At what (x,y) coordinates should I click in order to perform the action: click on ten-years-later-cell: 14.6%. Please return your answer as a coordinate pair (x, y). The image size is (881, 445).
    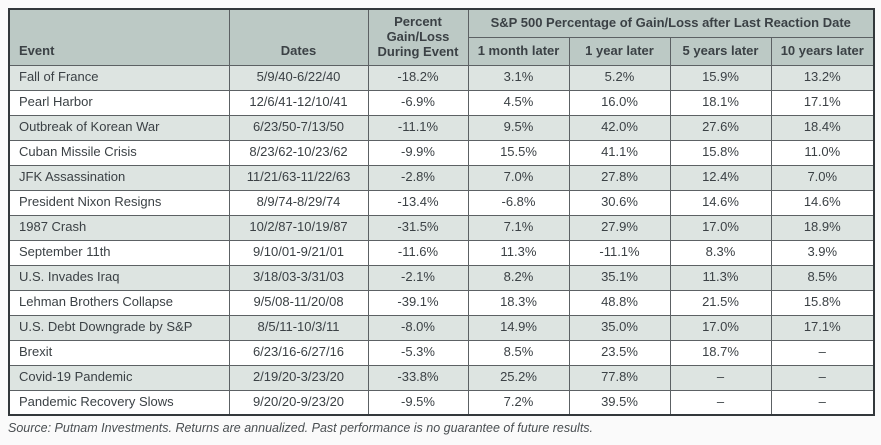
    Looking at the image, I should click on (822, 202).